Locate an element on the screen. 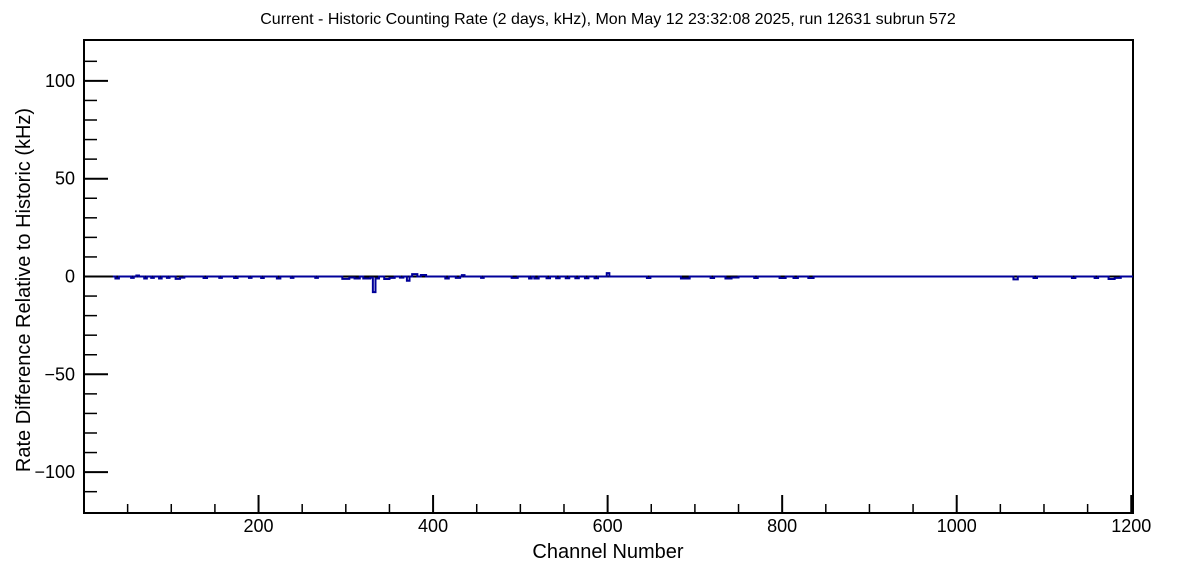 The height and width of the screenshot is (577, 1196). y-tick-label: −50 is located at coordinates (59, 374).